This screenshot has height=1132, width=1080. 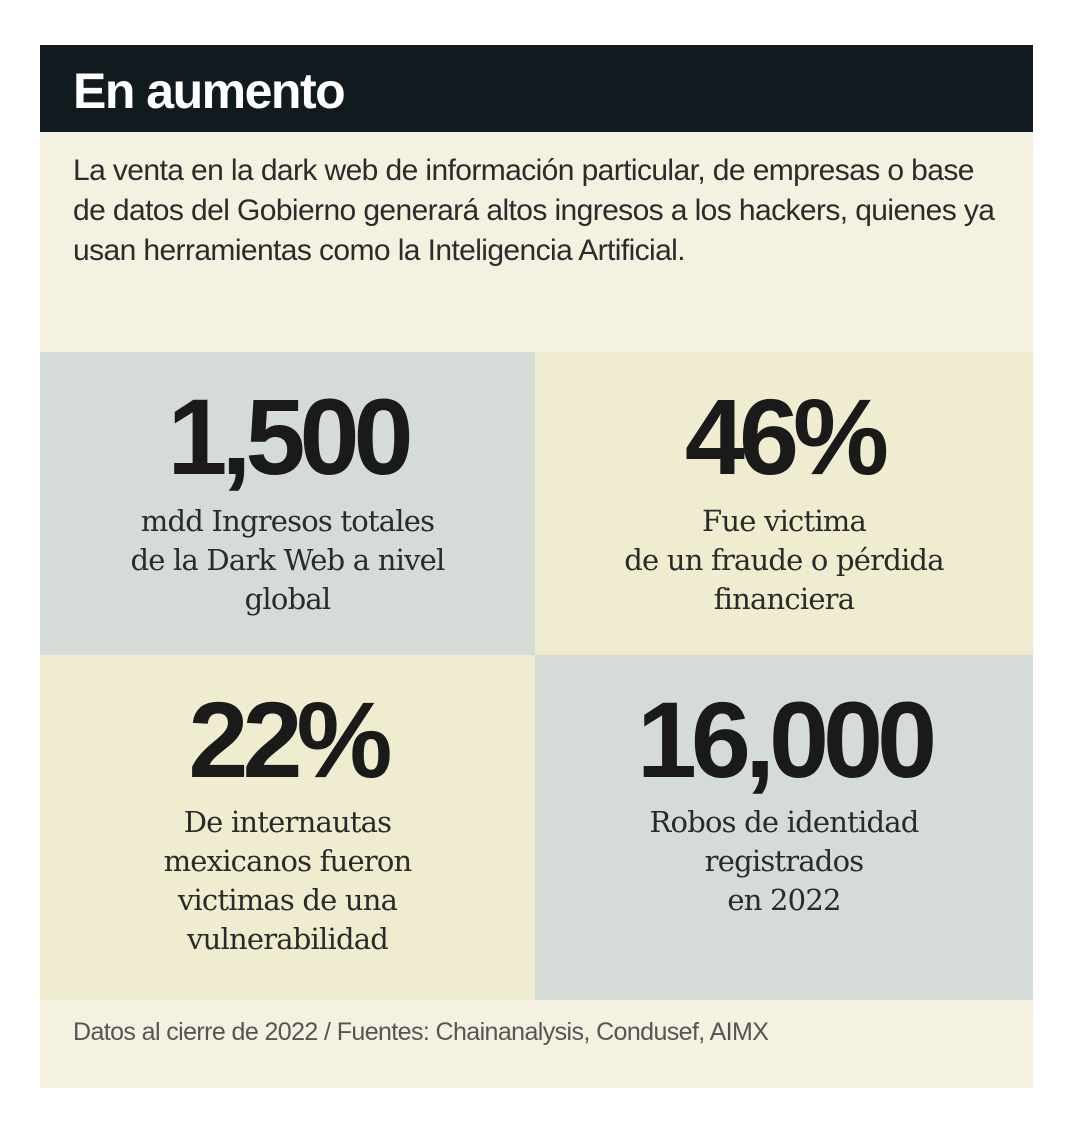 What do you see at coordinates (784, 521) in the screenshot?
I see `stat-description-line: Fue victima` at bounding box center [784, 521].